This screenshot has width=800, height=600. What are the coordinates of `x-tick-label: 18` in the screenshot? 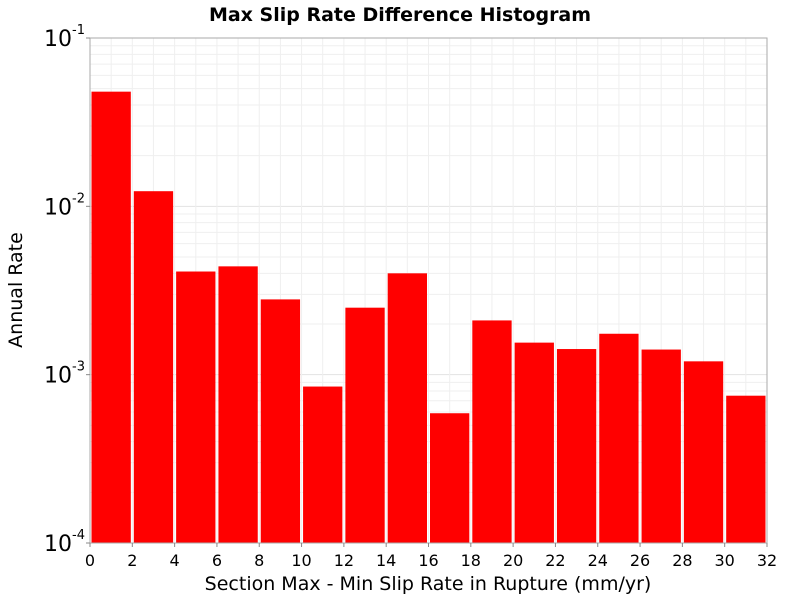 It's located at (471, 560).